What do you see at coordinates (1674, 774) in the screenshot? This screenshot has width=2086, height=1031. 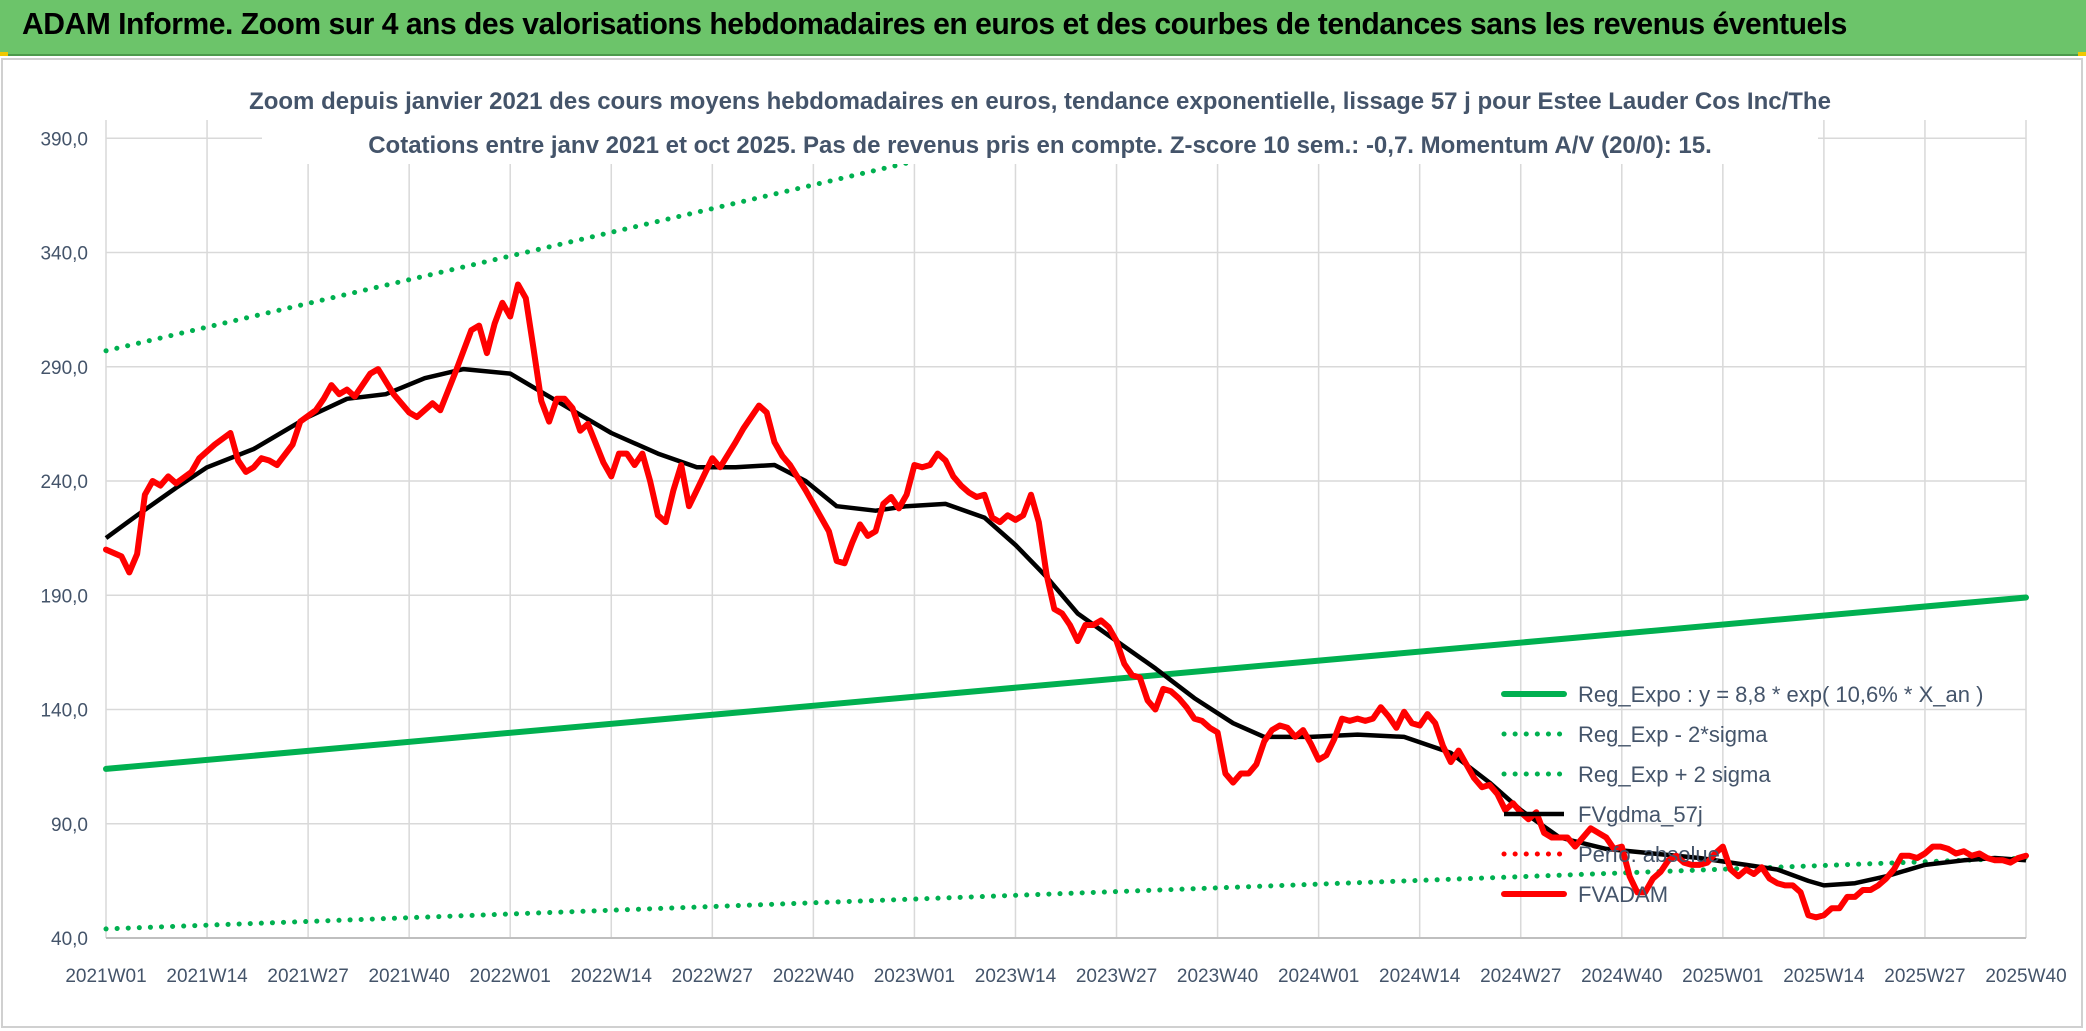 I see `legend-label: Reg_Exp + 2 sigma` at bounding box center [1674, 774].